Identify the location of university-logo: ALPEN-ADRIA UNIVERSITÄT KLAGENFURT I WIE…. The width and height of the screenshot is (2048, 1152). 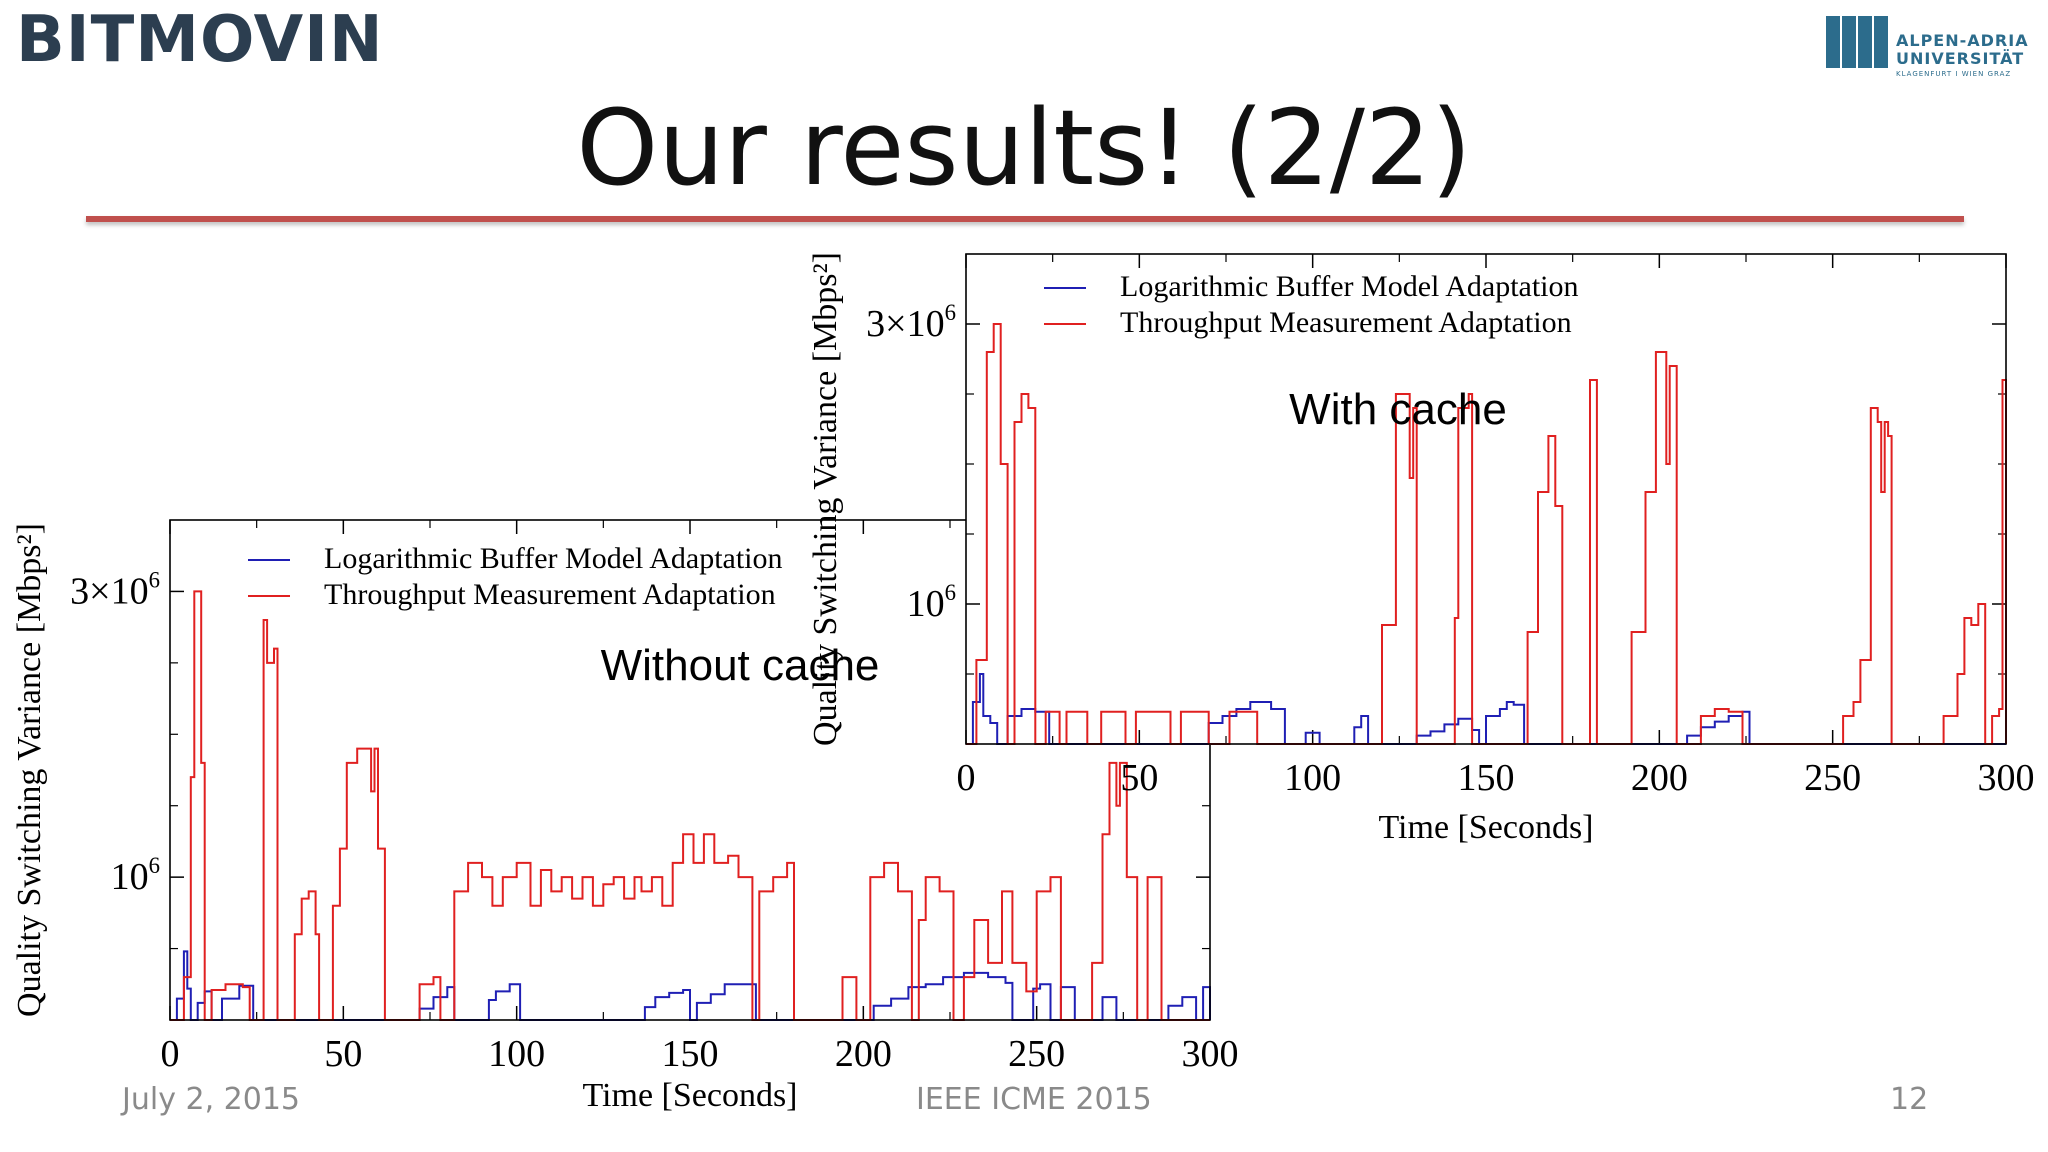
(1931, 47).